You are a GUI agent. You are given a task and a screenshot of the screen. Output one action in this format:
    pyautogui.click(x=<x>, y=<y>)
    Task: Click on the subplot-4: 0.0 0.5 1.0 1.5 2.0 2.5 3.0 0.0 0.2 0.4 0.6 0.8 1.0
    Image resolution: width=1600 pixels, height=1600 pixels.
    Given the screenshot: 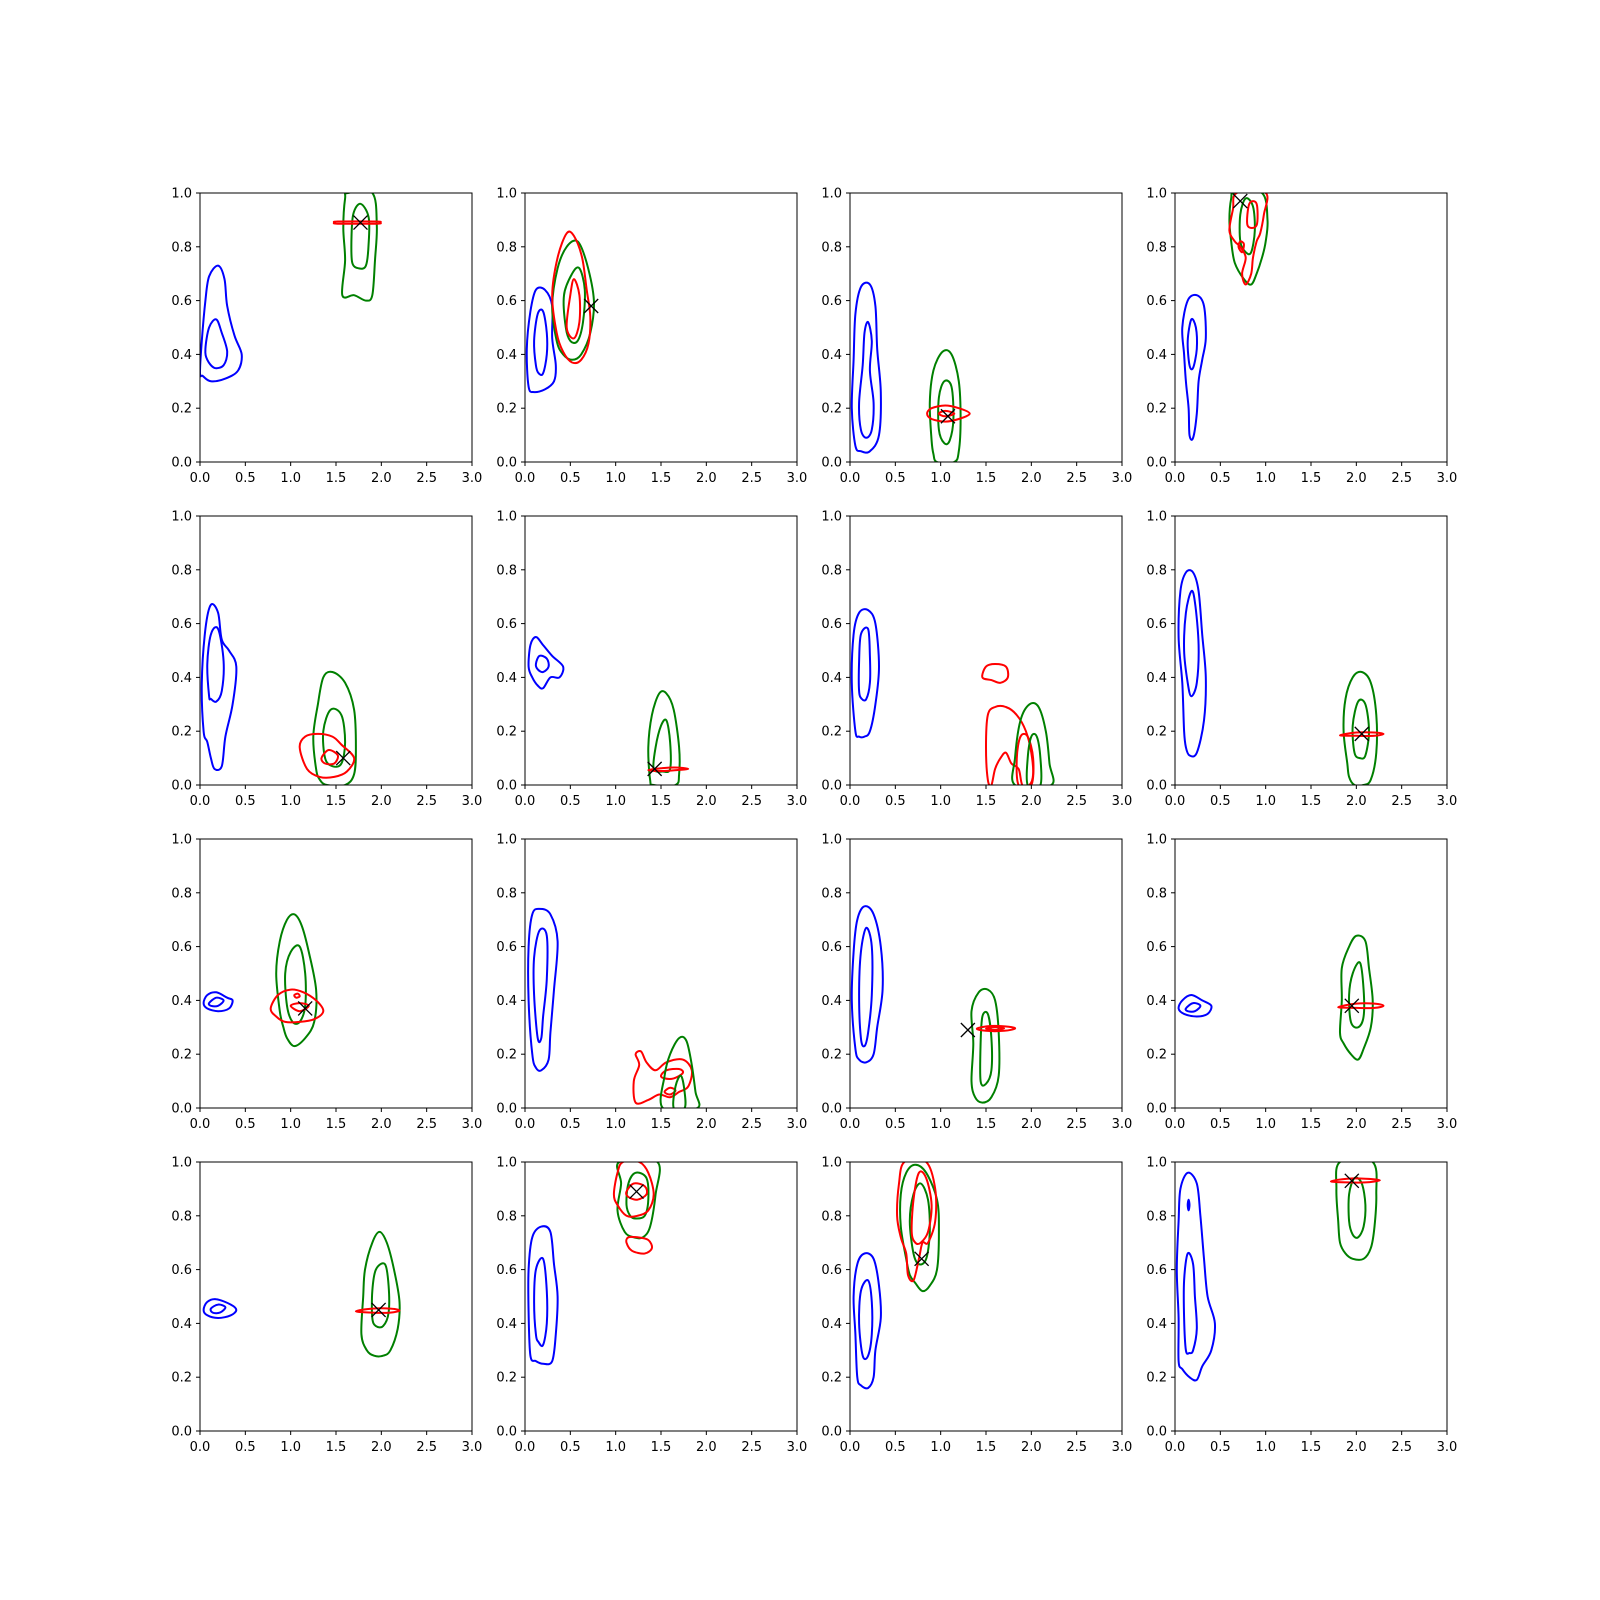 What is the action you would take?
    pyautogui.click(x=1301, y=337)
    